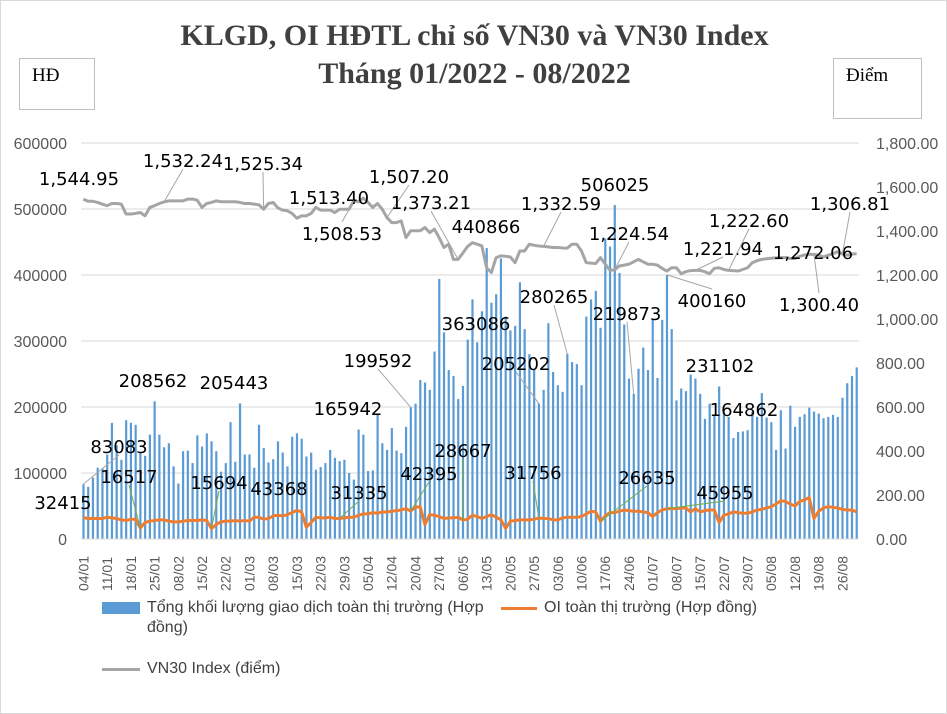 The height and width of the screenshot is (714, 947). I want to click on x-axis-tick-label: 19/08, so click(819, 573).